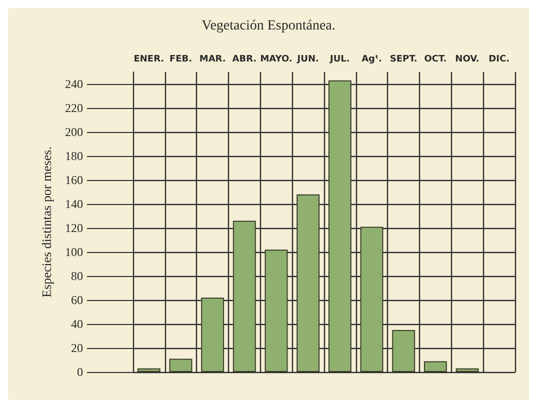  Describe the element at coordinates (404, 59) in the screenshot. I see `x-tick-label: SEPT.` at that location.